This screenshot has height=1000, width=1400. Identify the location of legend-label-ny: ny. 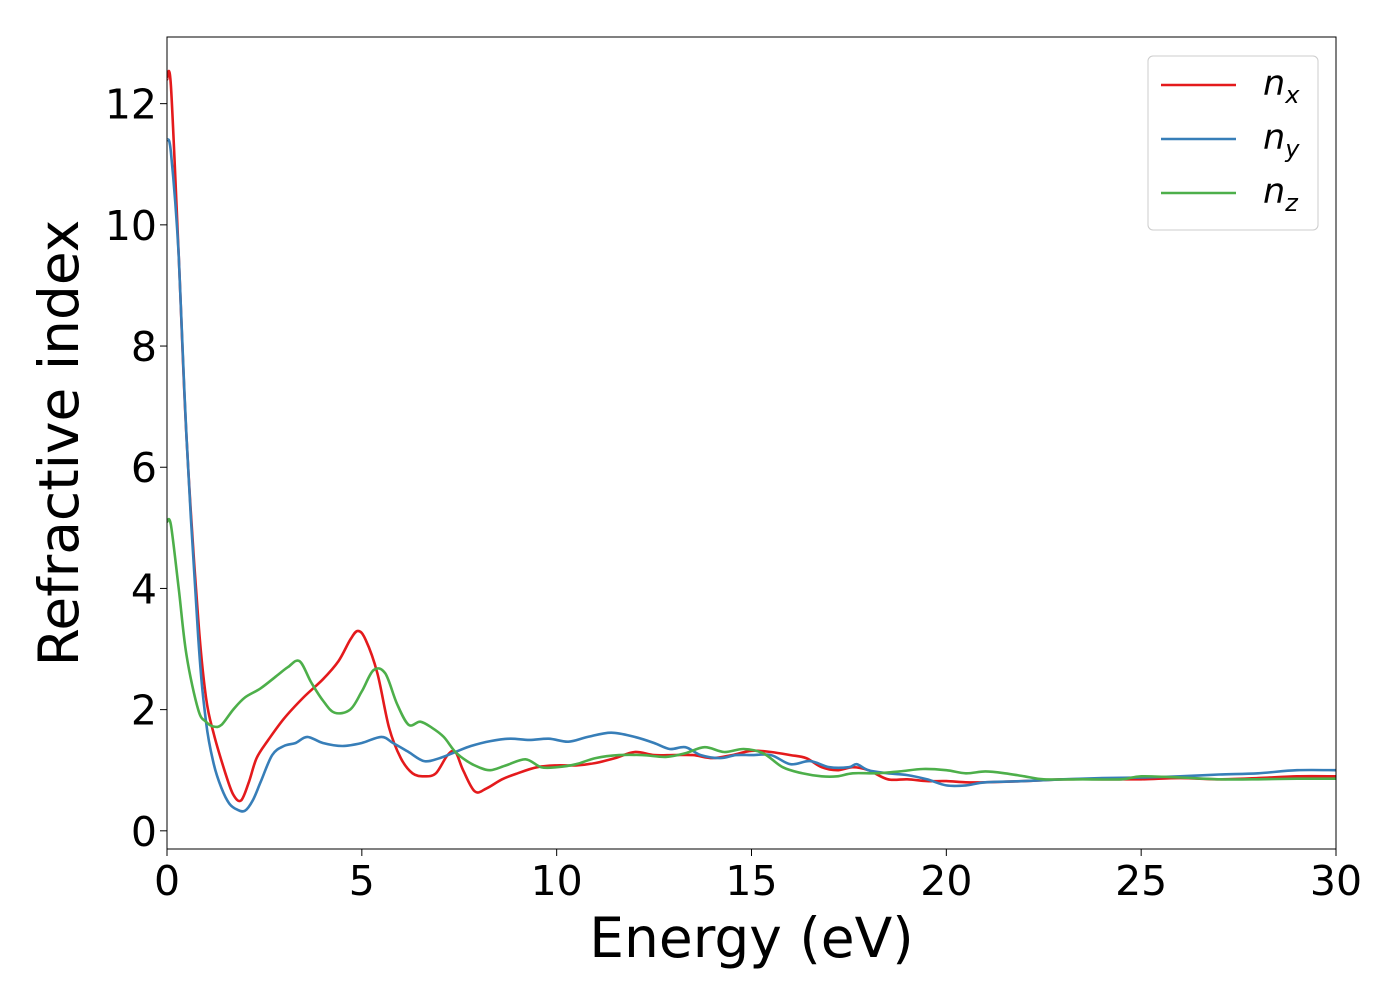
(1281, 140).